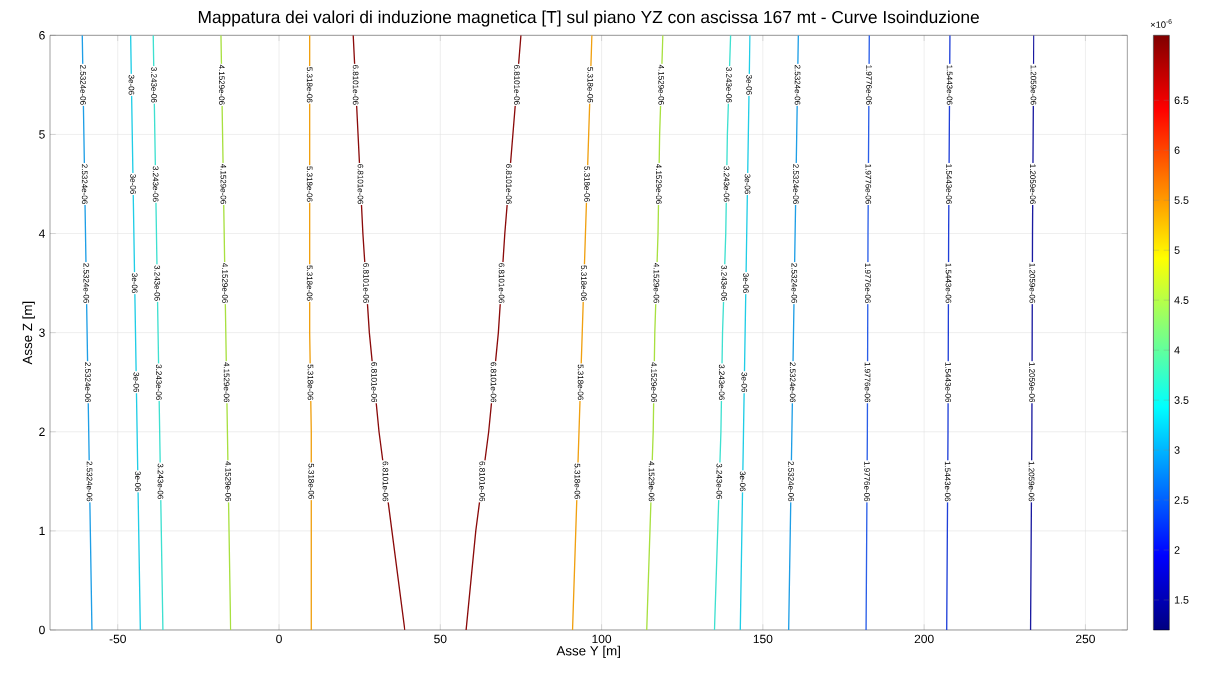 The height and width of the screenshot is (684, 1212). What do you see at coordinates (1177, 250) in the screenshot?
I see `color-bar-label: 5` at bounding box center [1177, 250].